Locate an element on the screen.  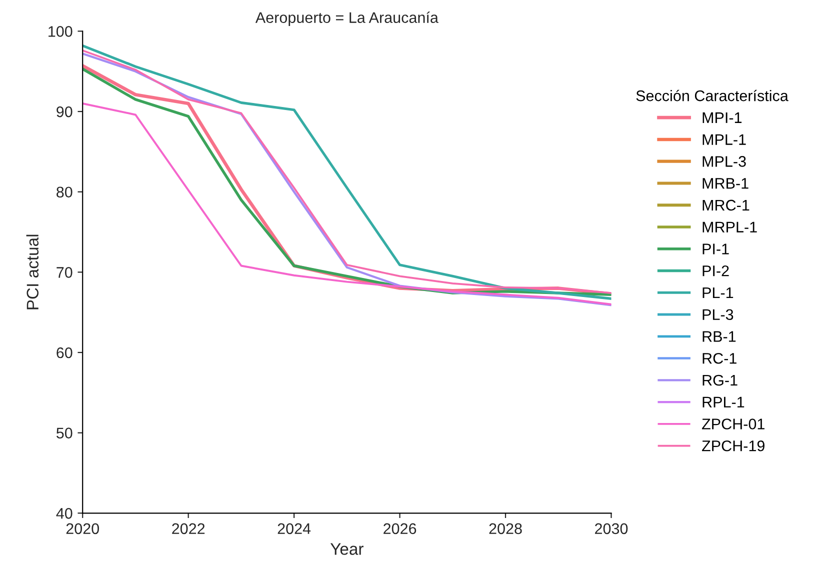
legend-label: MRB-1 is located at coordinates (725, 183).